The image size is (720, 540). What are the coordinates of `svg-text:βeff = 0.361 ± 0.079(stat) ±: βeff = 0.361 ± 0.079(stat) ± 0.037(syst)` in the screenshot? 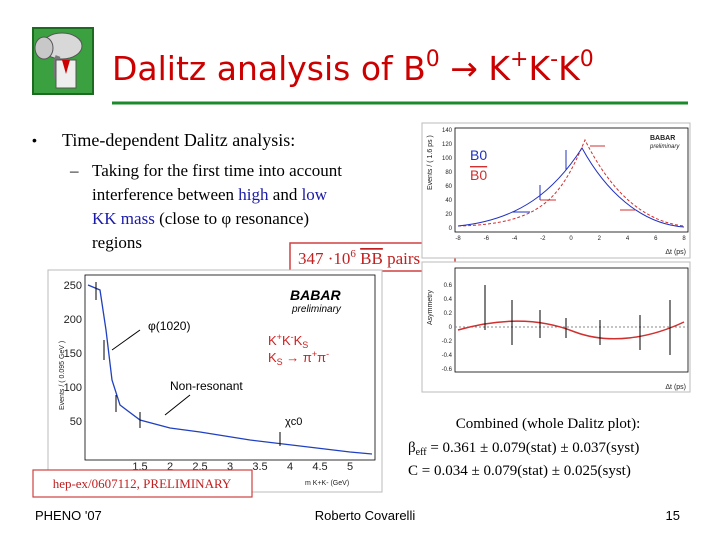 It's located at (523, 449).